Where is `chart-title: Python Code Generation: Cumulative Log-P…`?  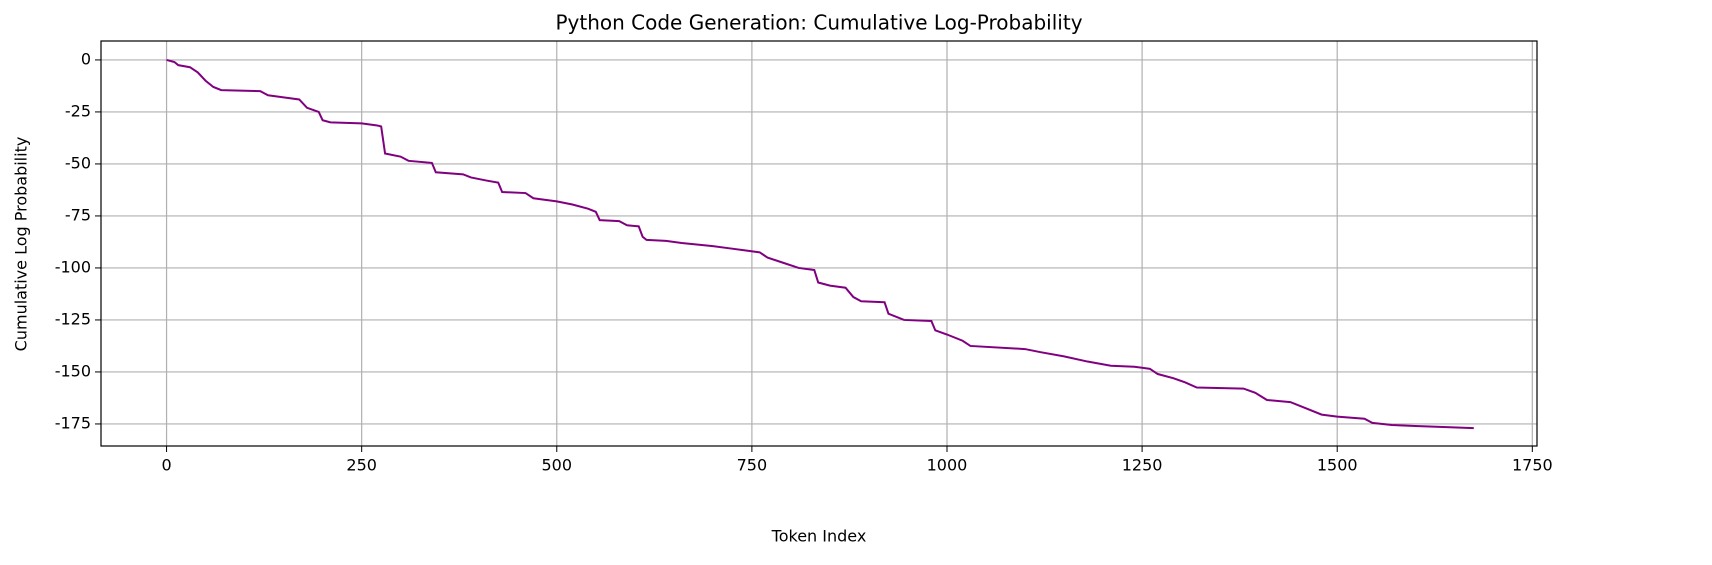 chart-title: Python Code Generation: Cumulative Log-P… is located at coordinates (818, 23).